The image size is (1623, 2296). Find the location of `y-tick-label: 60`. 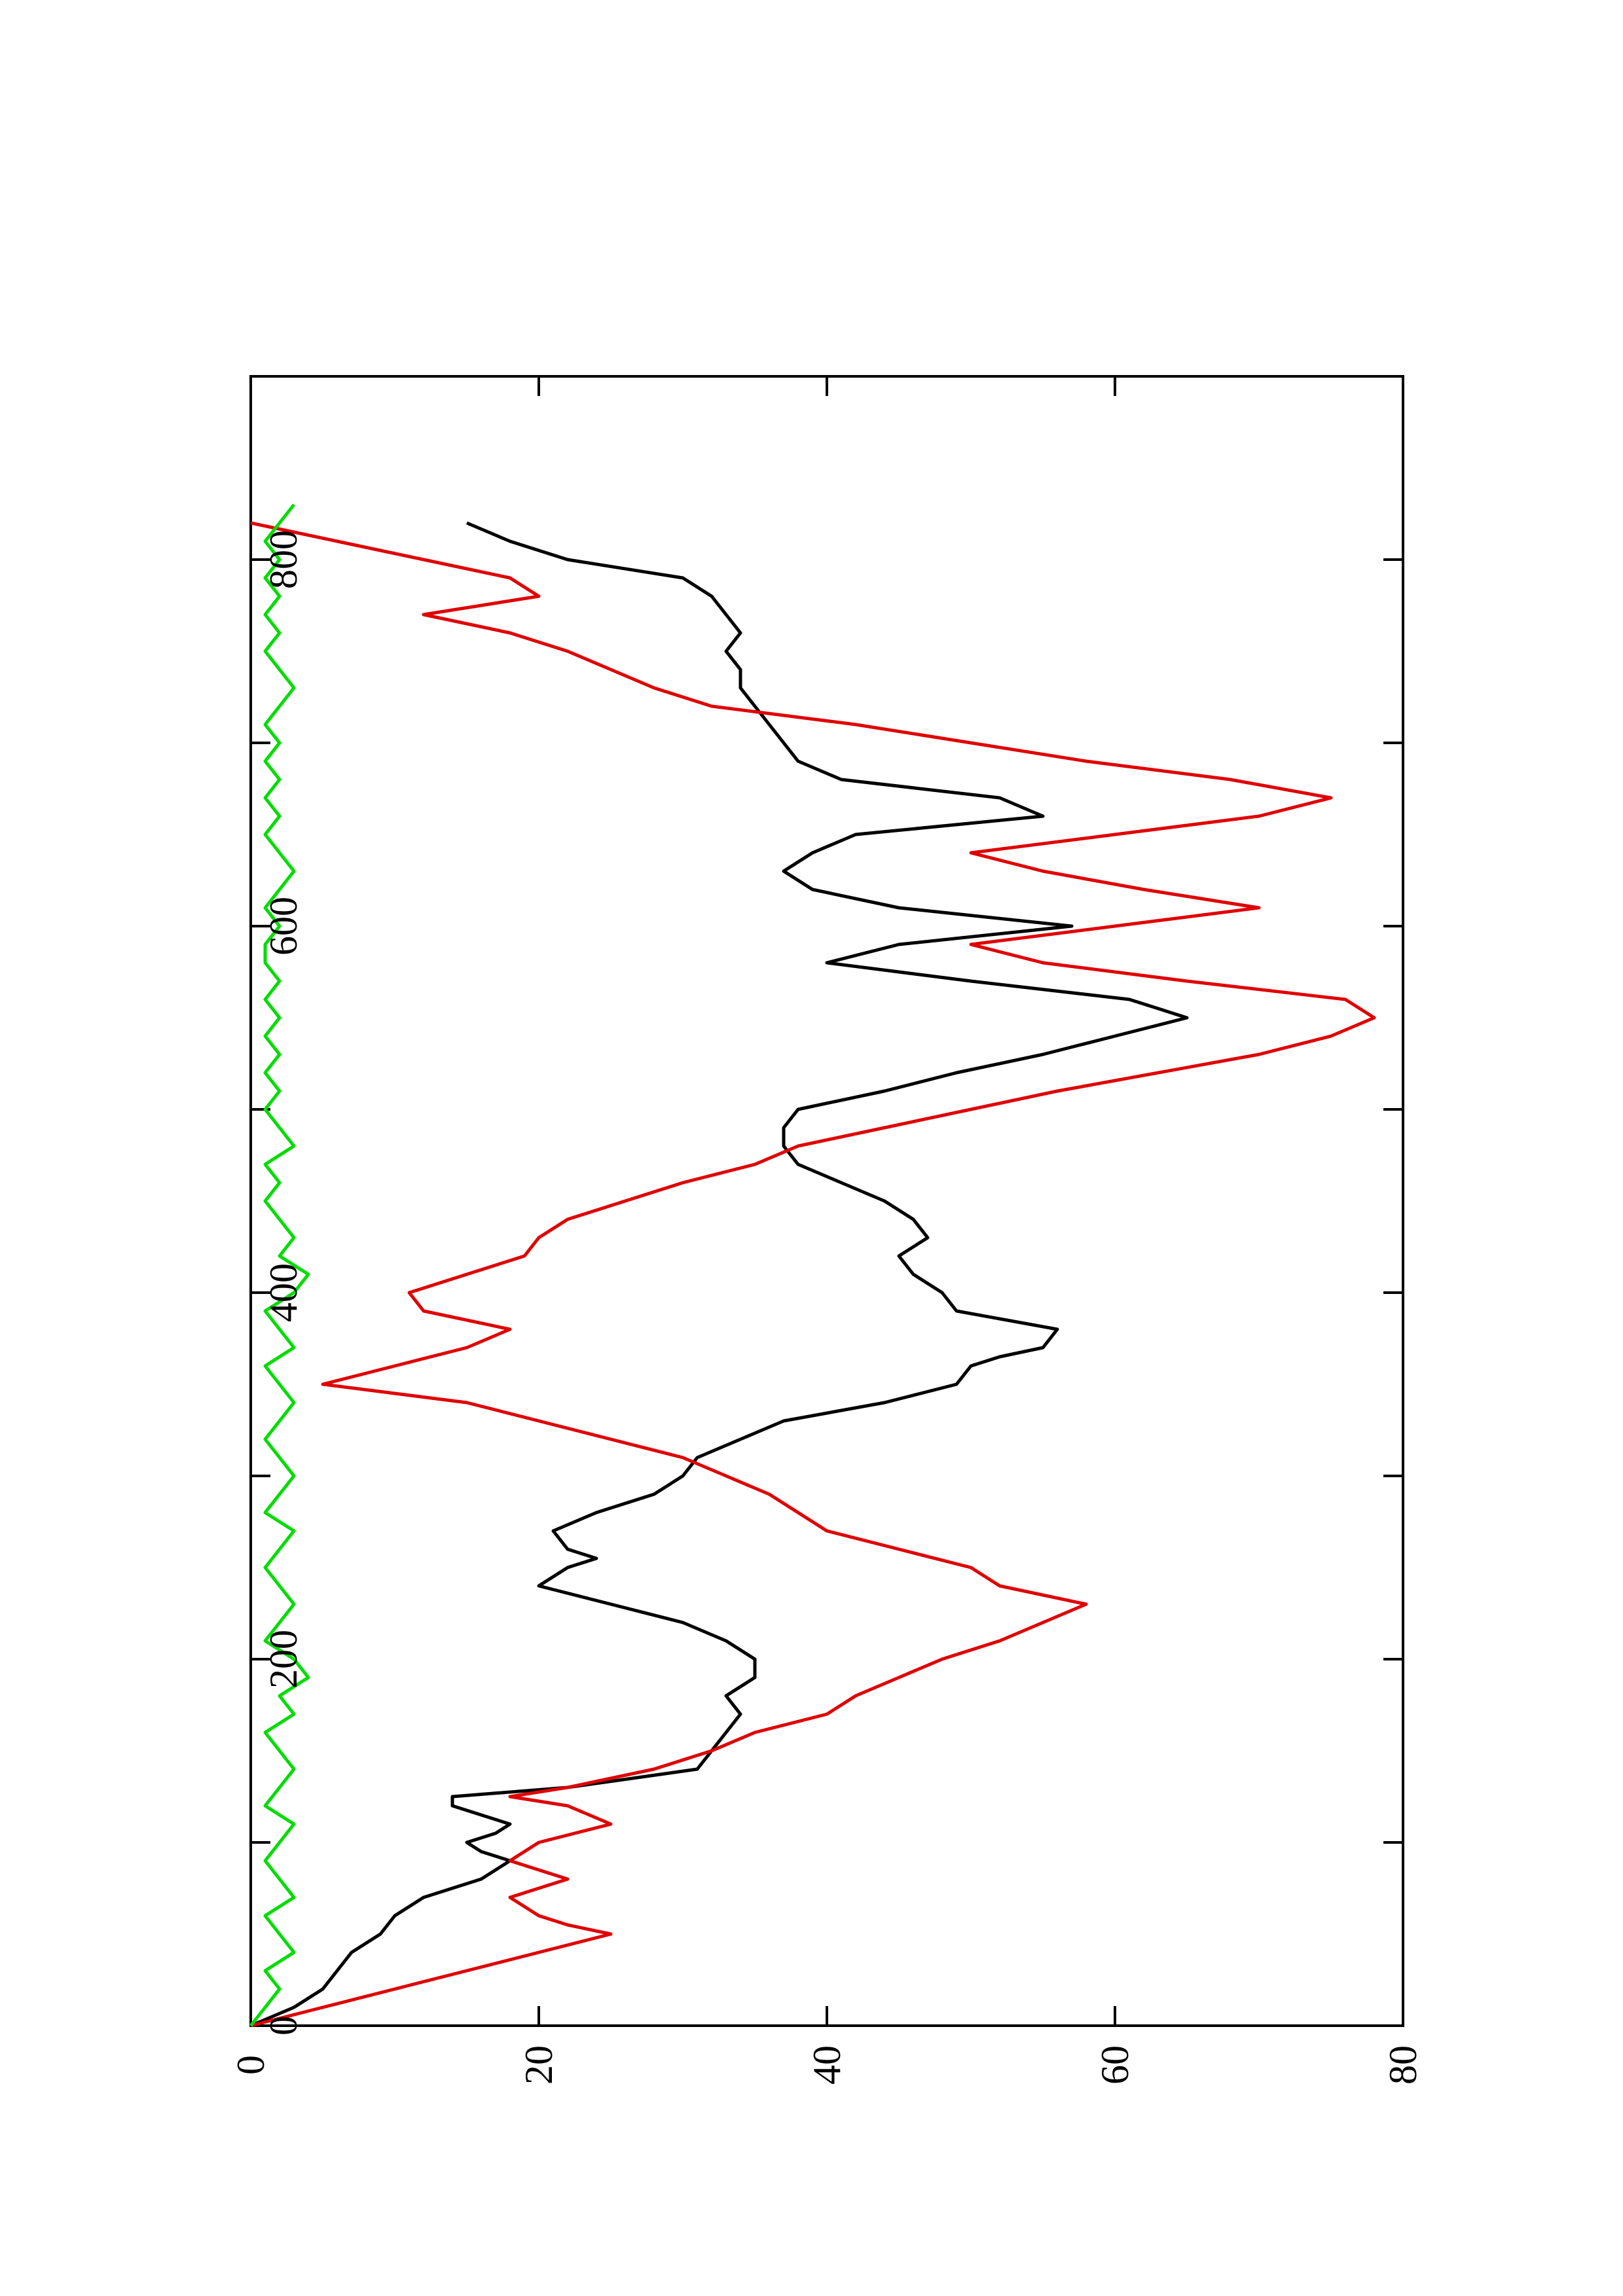

y-tick-label: 60 is located at coordinates (1115, 2065).